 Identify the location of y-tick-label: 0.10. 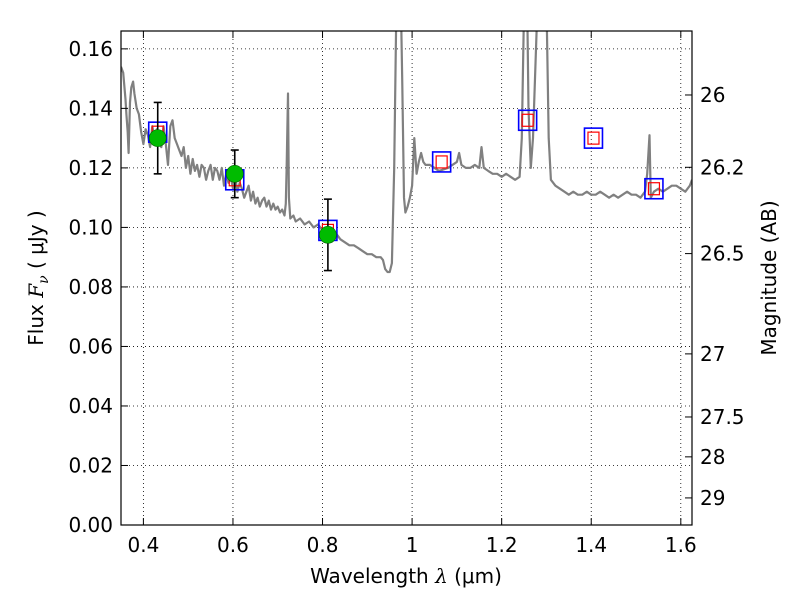
(90, 227).